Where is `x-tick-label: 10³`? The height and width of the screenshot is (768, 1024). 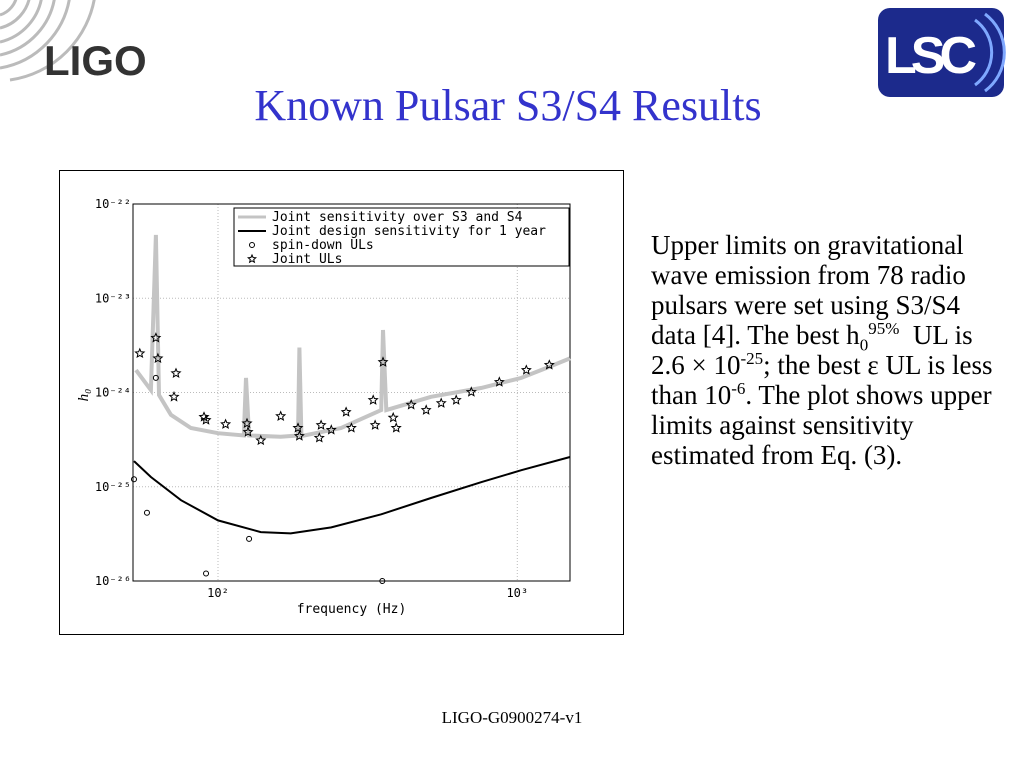
x-tick-label: 10³ is located at coordinates (517, 593).